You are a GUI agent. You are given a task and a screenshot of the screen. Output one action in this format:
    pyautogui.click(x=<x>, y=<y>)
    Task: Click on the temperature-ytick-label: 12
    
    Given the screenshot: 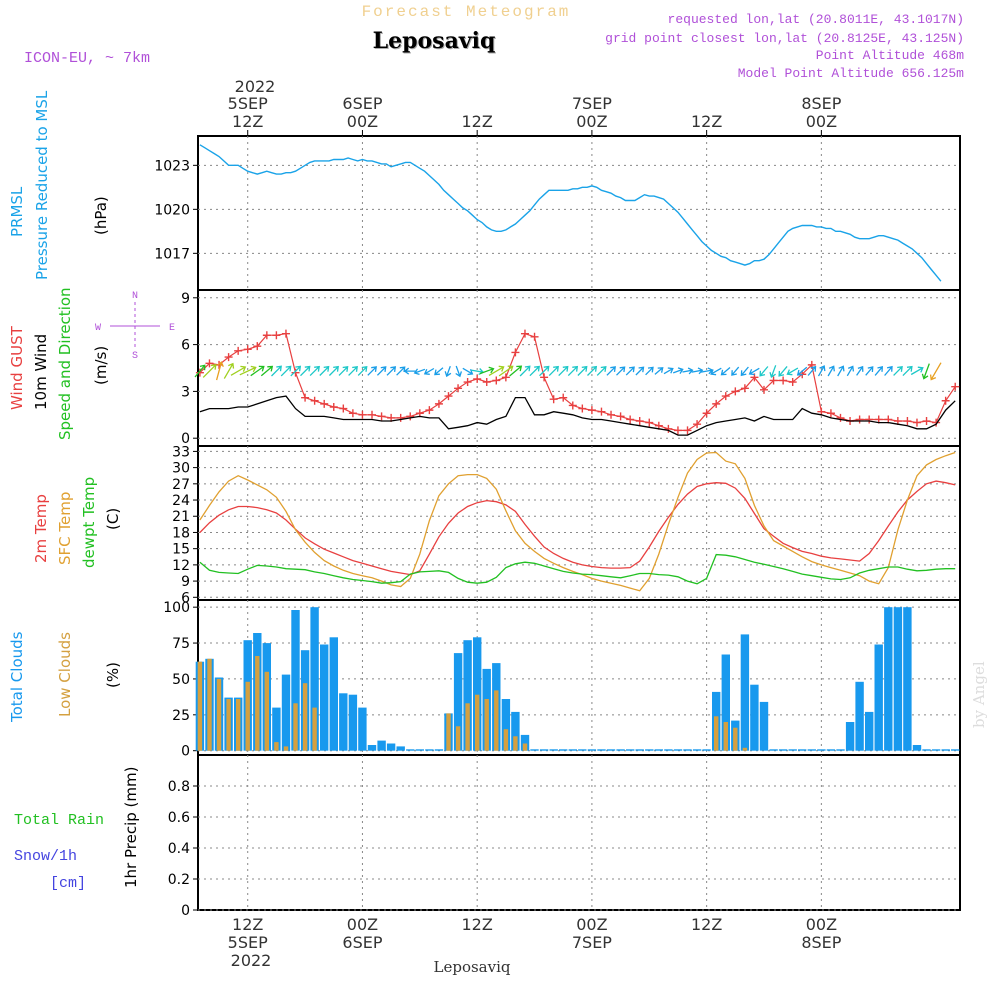 What is the action you would take?
    pyautogui.click(x=181, y=566)
    